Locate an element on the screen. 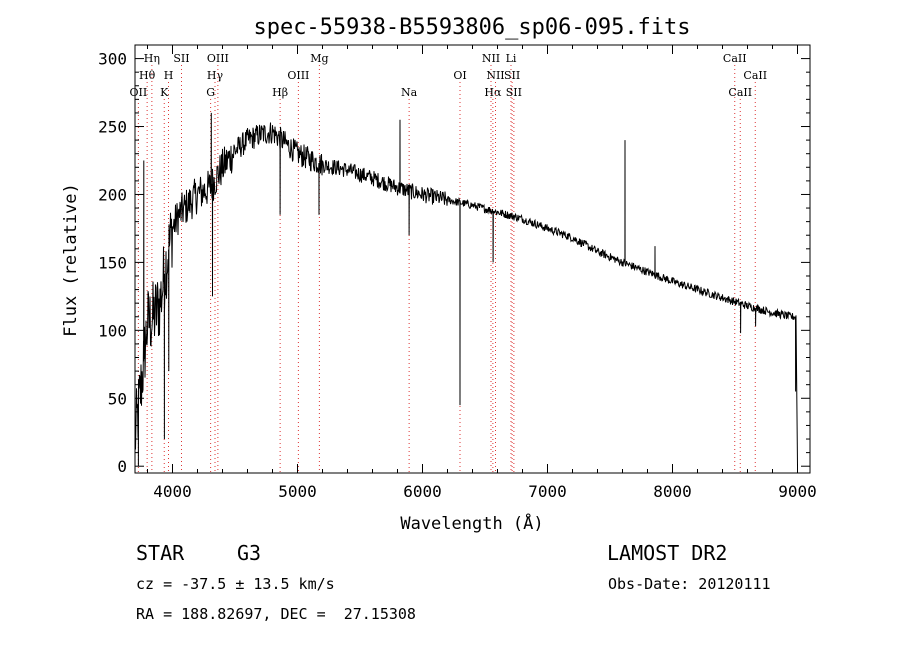 The height and width of the screenshot is (650, 900). survey-name: LAMOST DR2 is located at coordinates (667, 553).